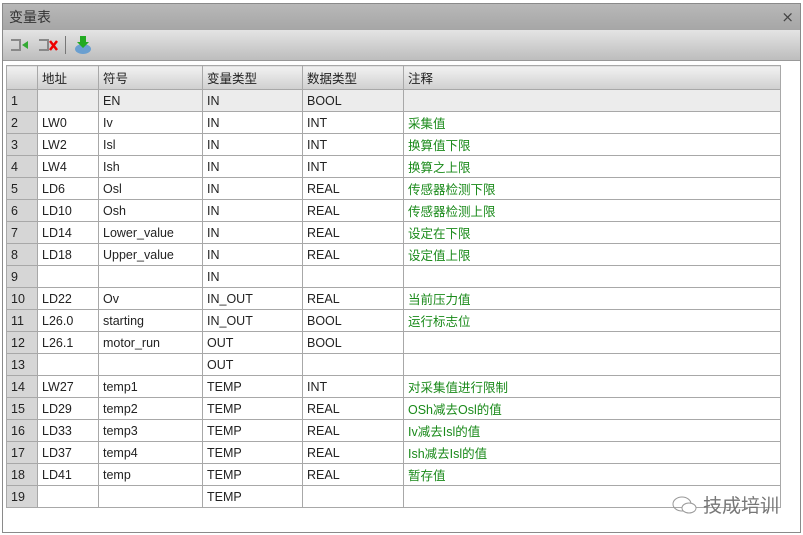  I want to click on symbol-cell: Ov, so click(150, 298).